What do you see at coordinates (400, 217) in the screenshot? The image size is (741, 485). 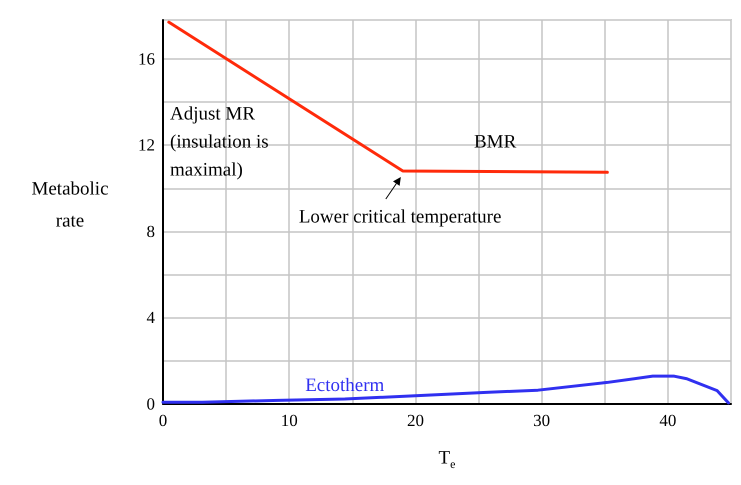 I see `annotation: Lower critical temperature` at bounding box center [400, 217].